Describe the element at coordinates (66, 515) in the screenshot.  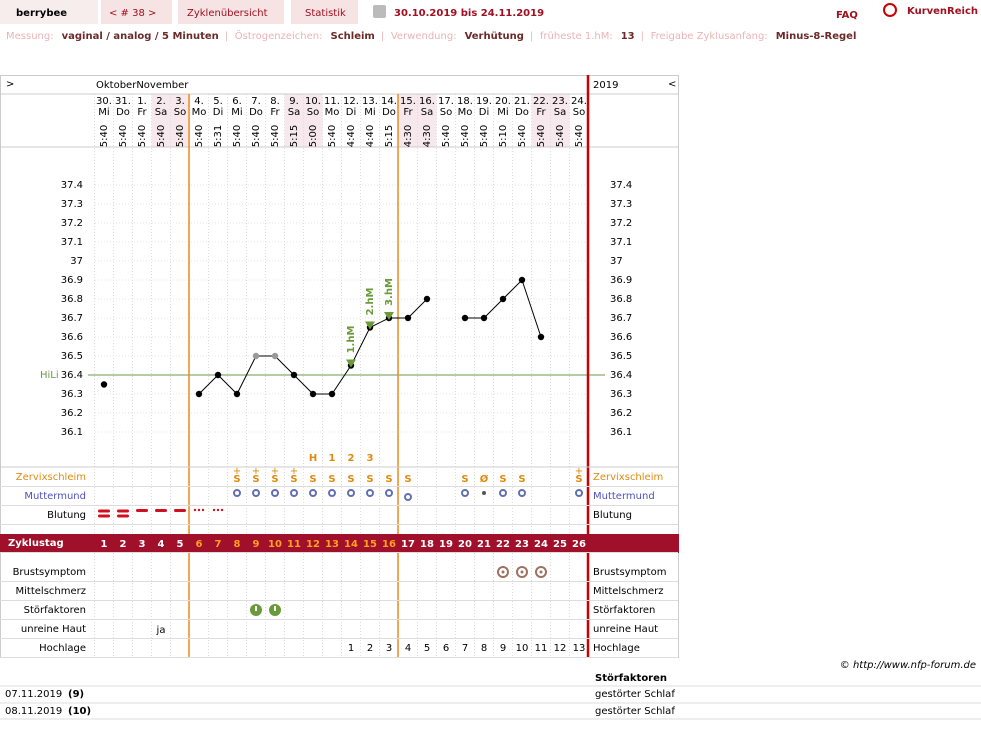
I see `row-label: Blutung` at that location.